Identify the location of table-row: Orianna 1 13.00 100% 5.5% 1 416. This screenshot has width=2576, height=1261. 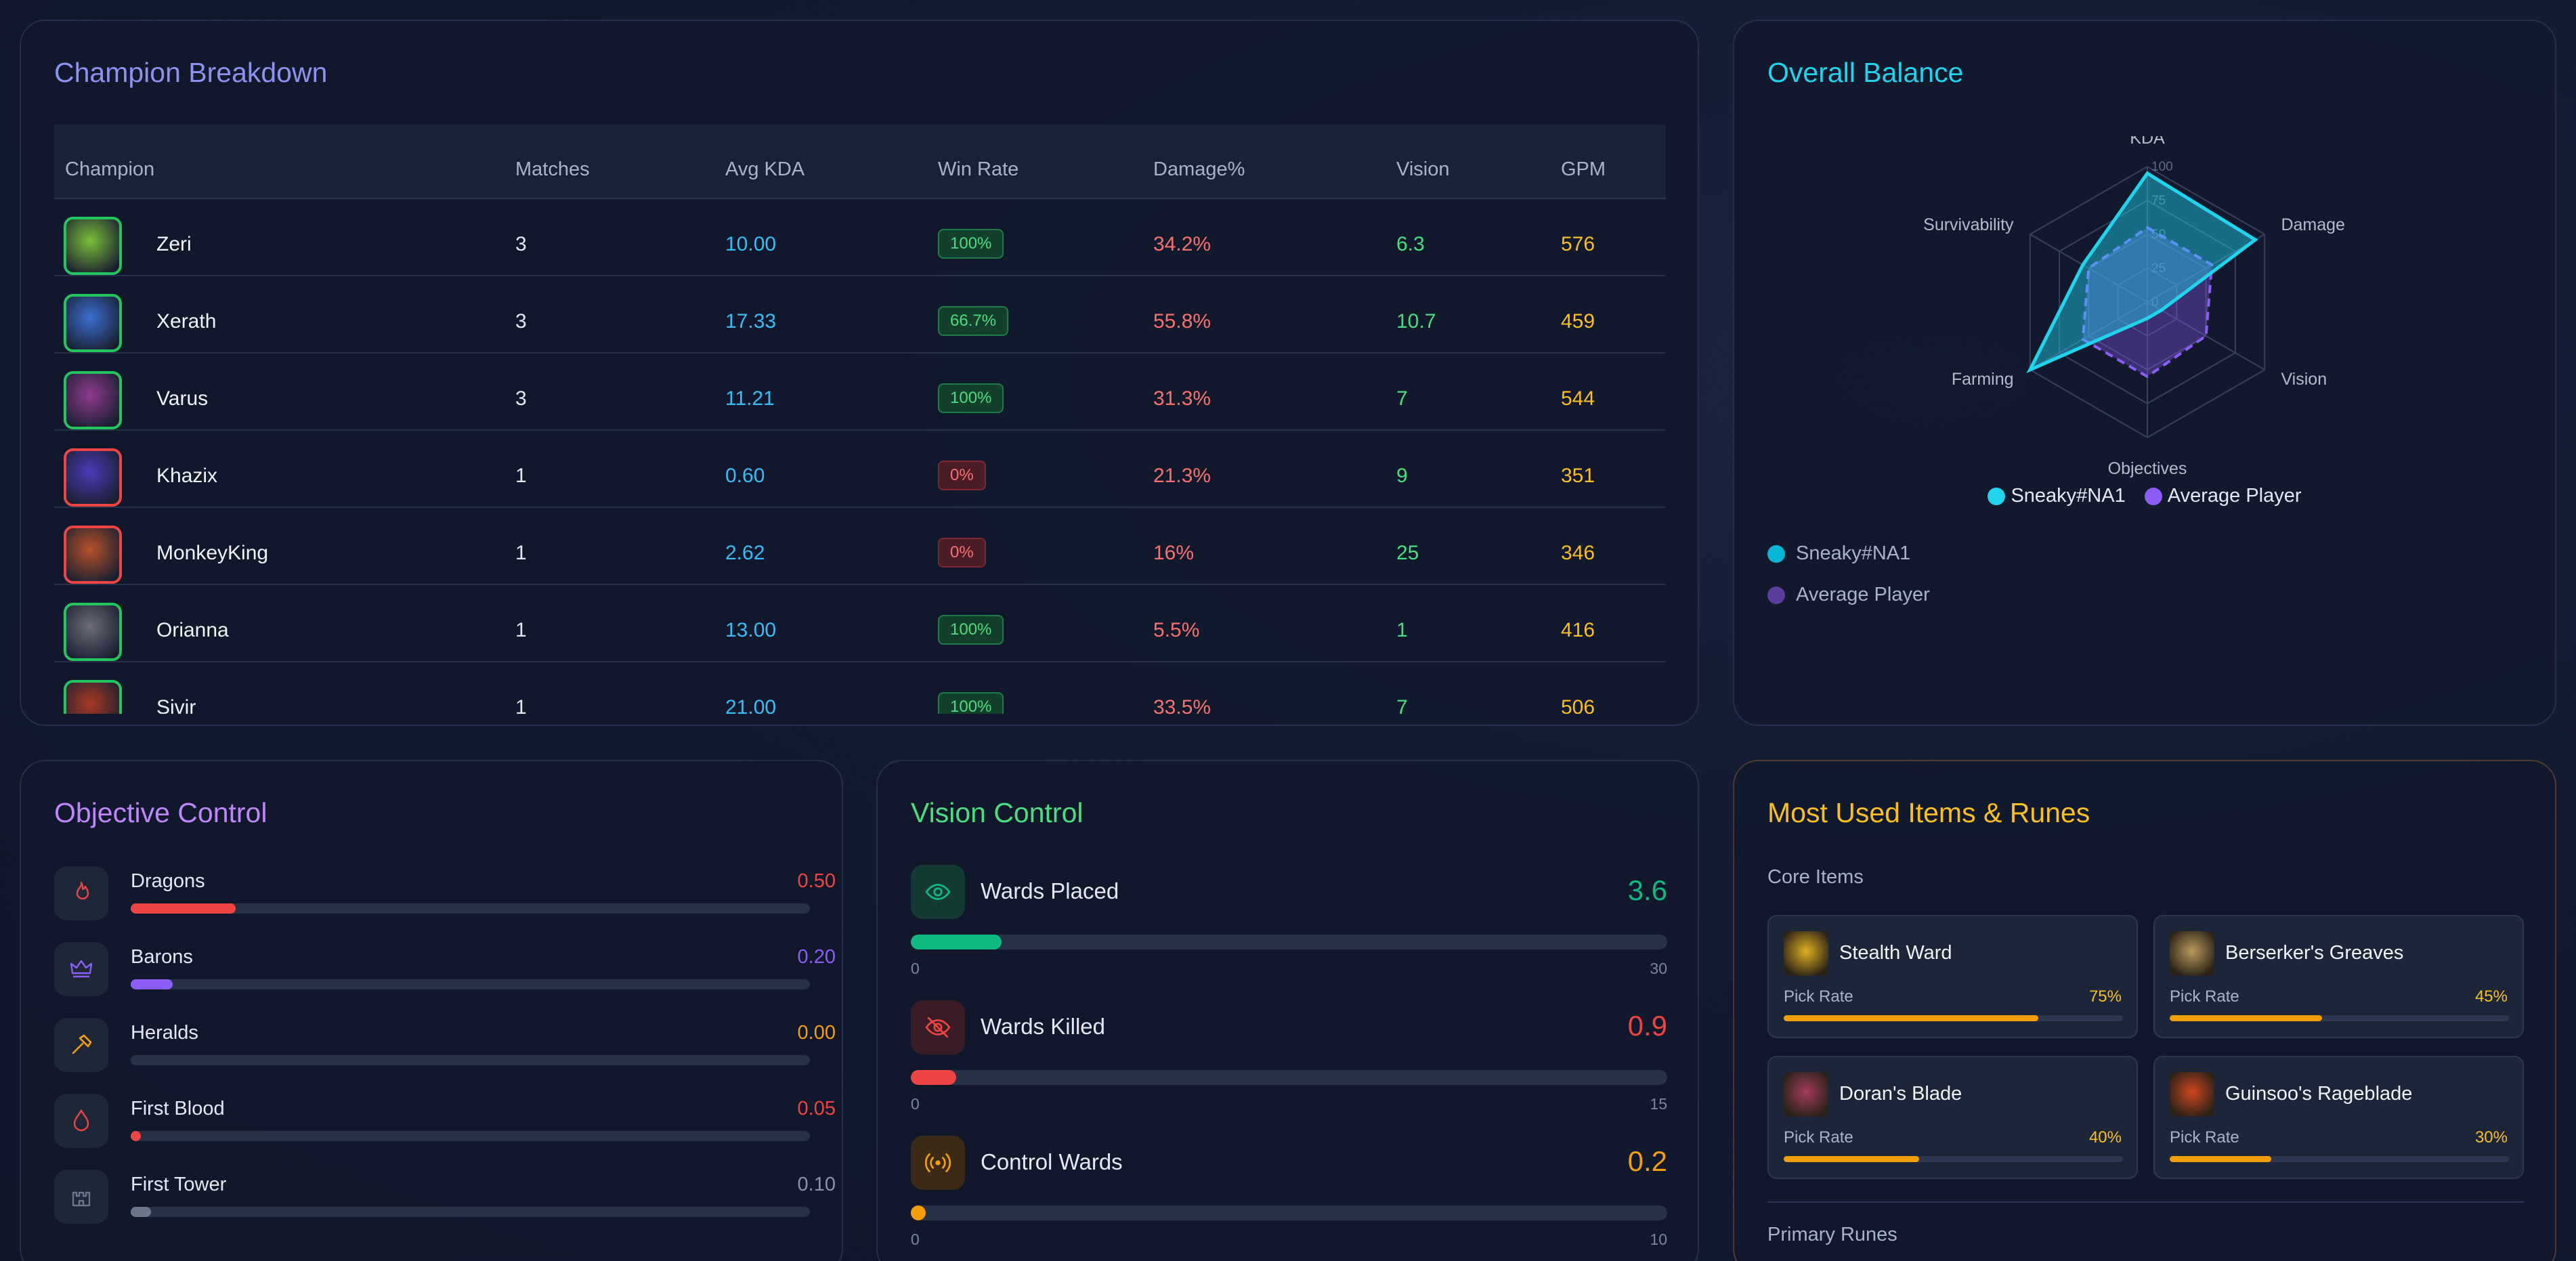
(860, 623).